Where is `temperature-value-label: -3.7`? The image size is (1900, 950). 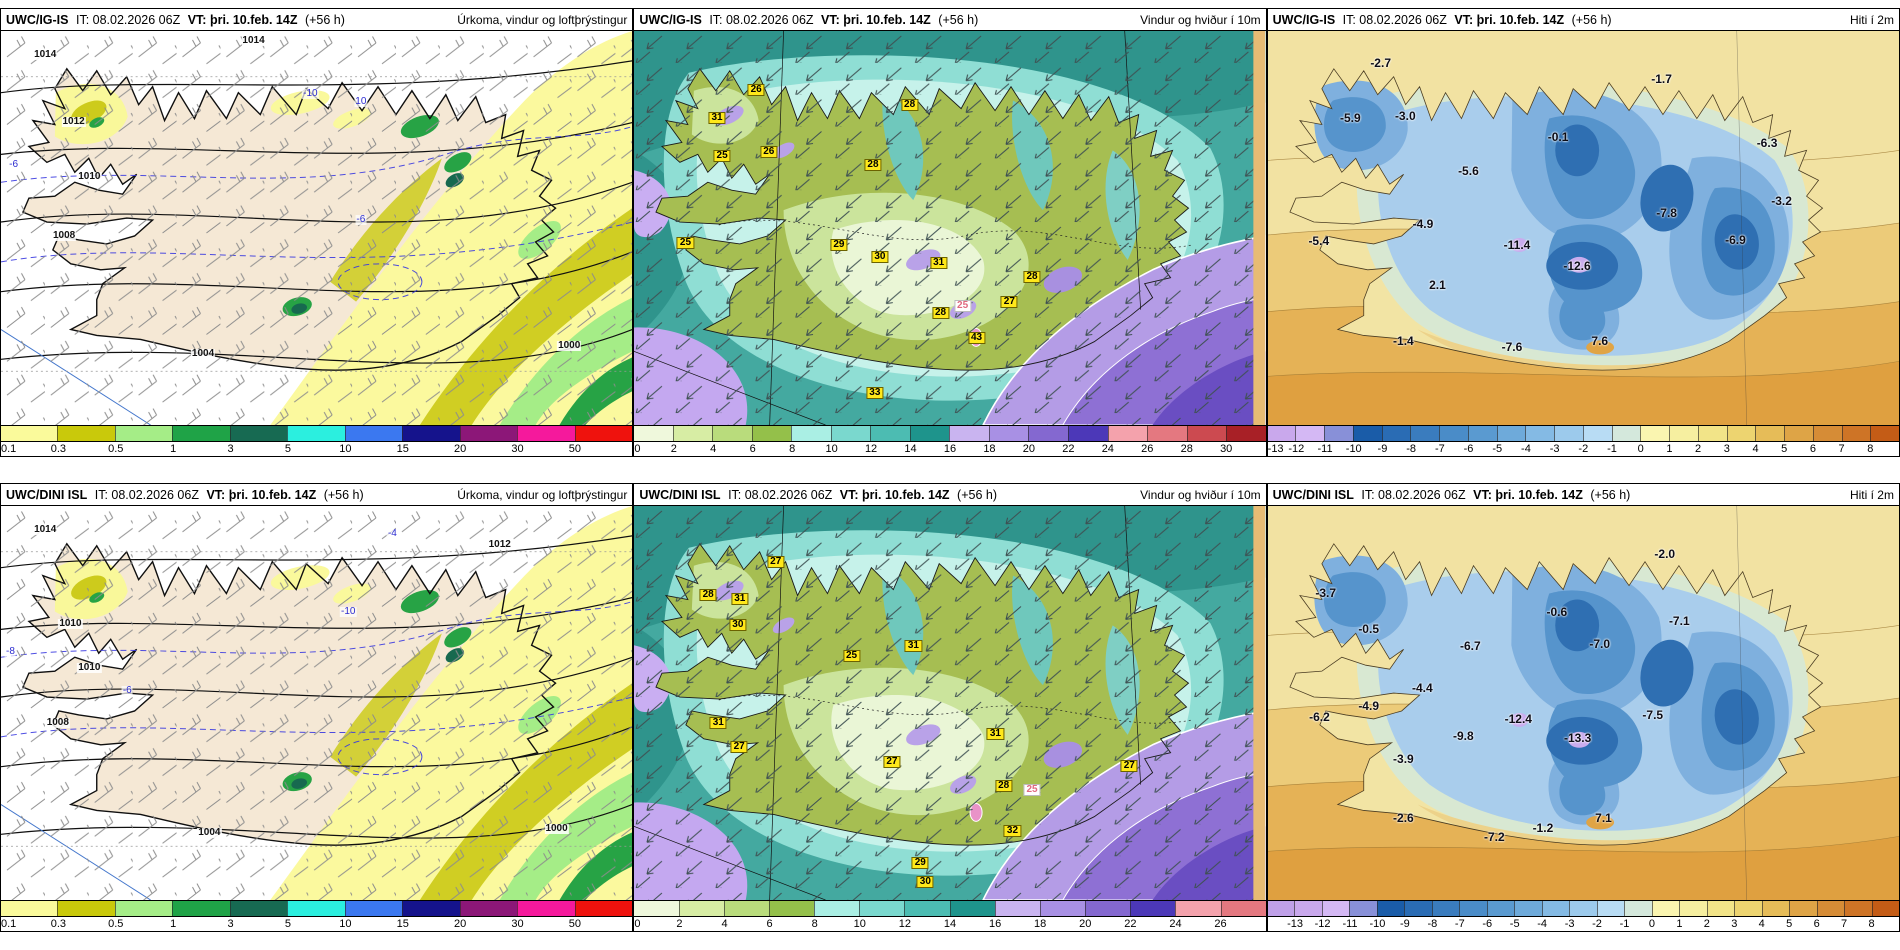 temperature-value-label: -3.7 is located at coordinates (1326, 593).